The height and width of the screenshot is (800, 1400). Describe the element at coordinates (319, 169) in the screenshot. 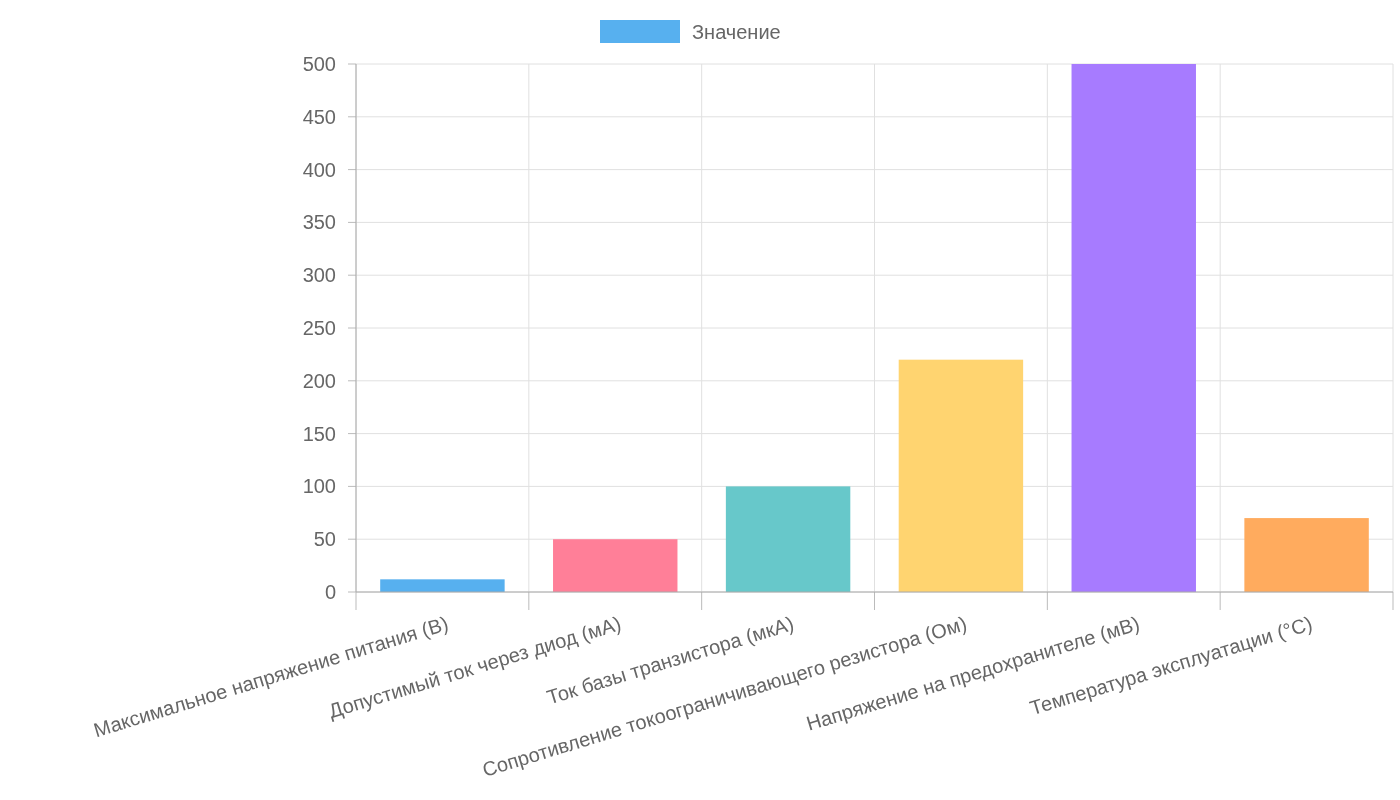

I see `y-tick-label: 400` at that location.